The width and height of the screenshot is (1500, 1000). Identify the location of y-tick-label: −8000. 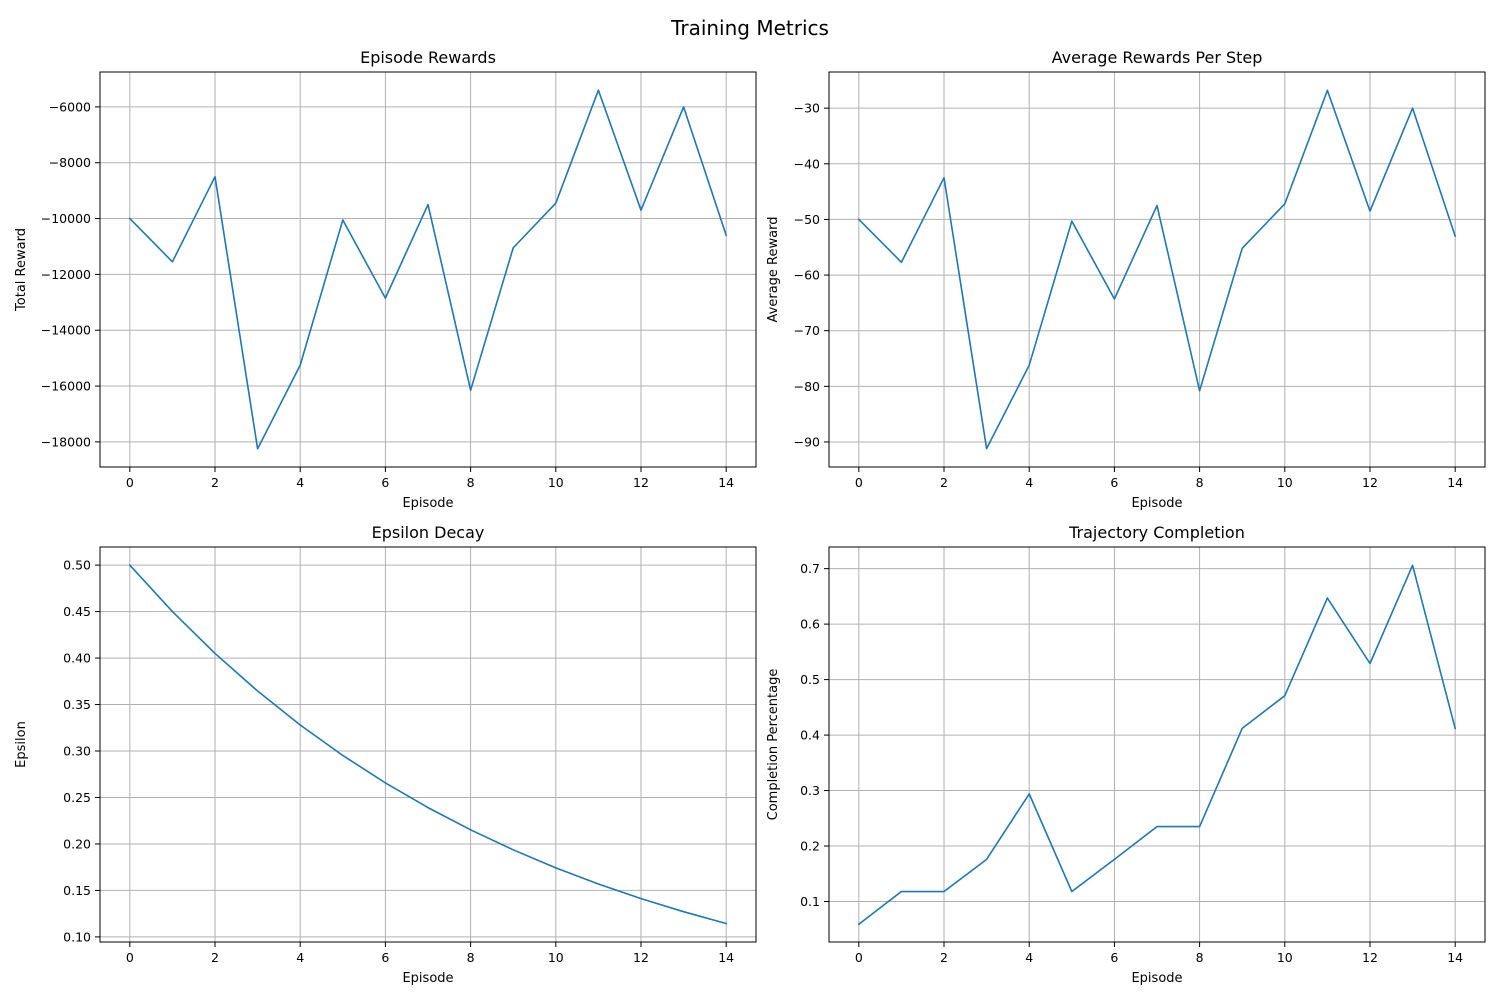
(70, 162).